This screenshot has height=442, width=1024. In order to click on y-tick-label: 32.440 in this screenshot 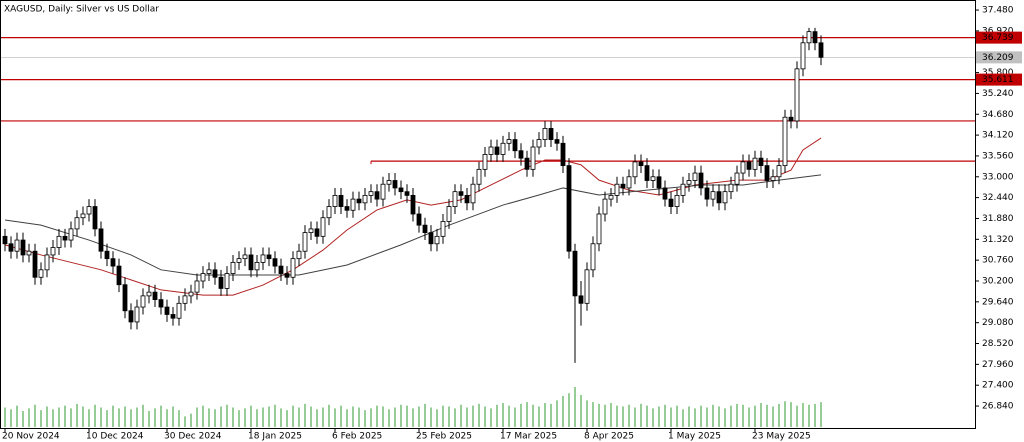, I will do `click(998, 198)`.